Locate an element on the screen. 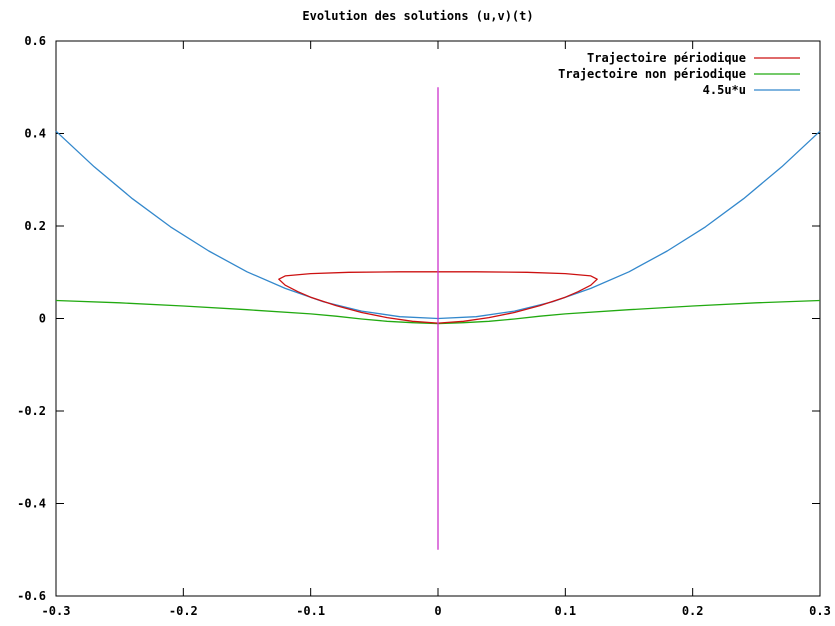 The width and height of the screenshot is (835, 626). chart-title: Evolution des solutions (u,v)(t) is located at coordinates (417, 16).